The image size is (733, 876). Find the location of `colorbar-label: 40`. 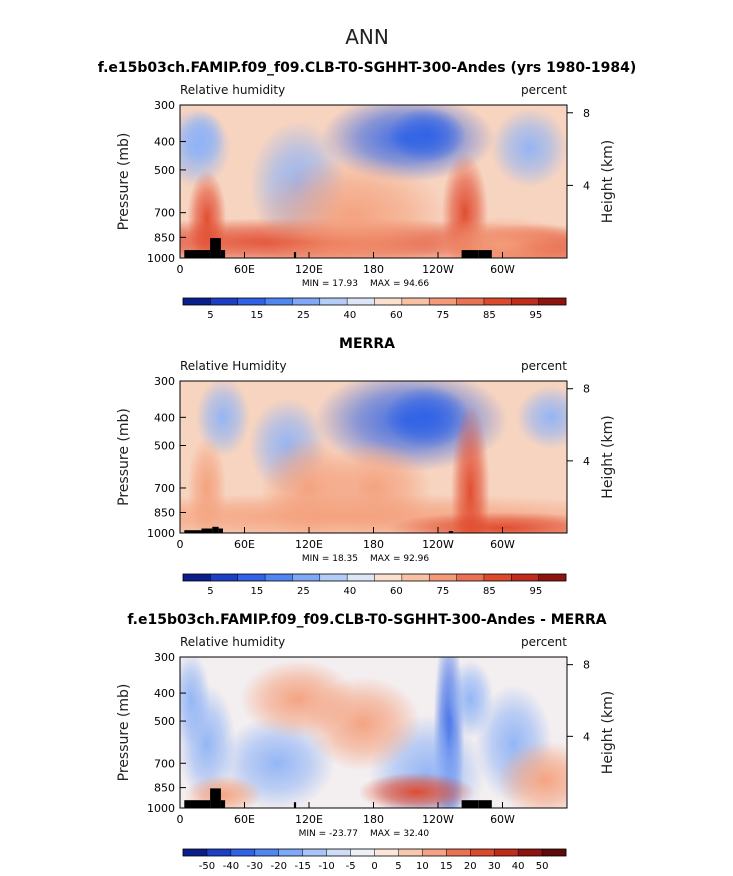

colorbar-label: 40 is located at coordinates (350, 591).